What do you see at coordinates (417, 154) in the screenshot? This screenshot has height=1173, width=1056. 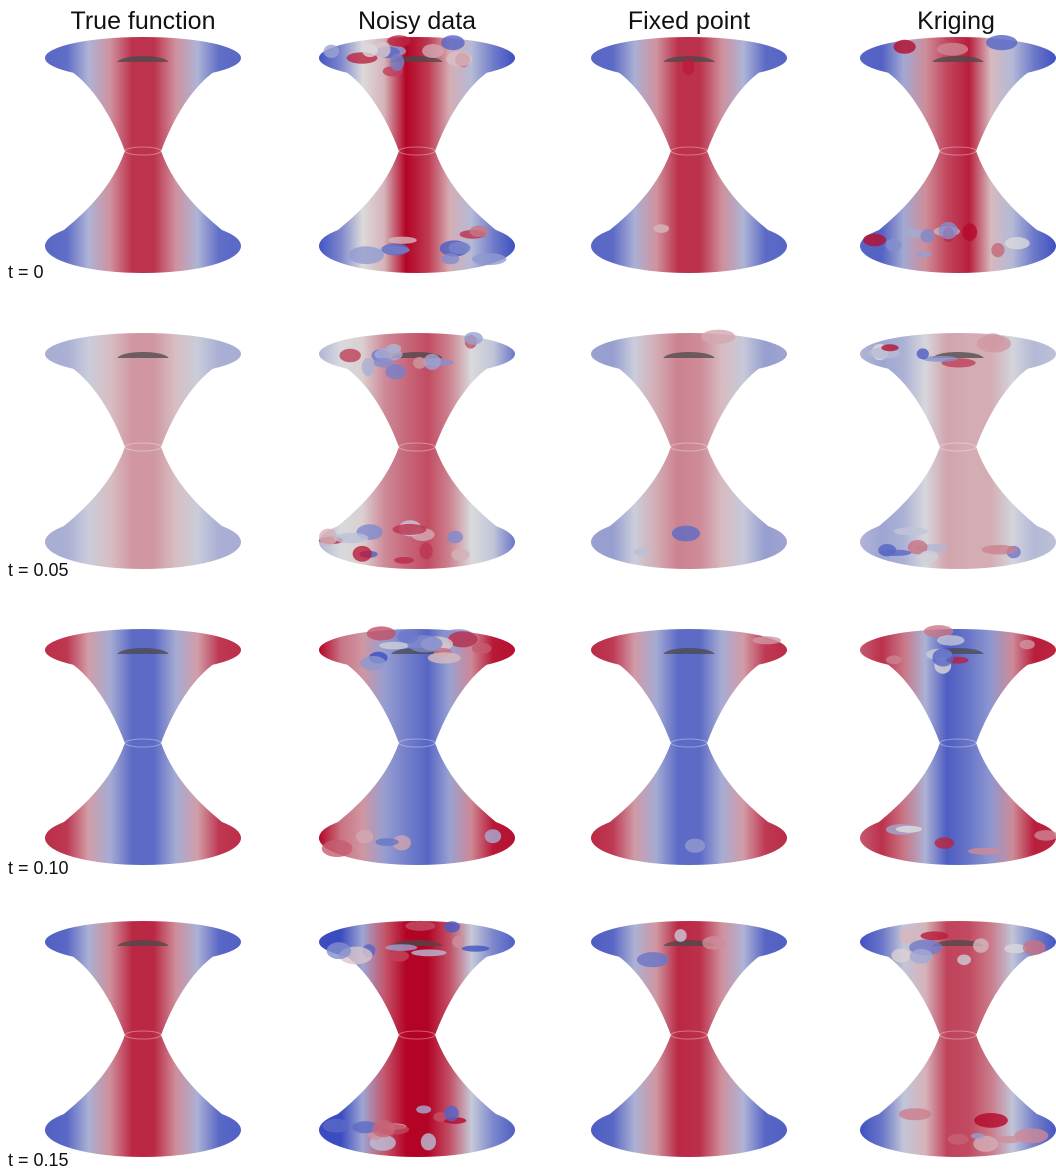 I see `surface-panel-r0-c1` at bounding box center [417, 154].